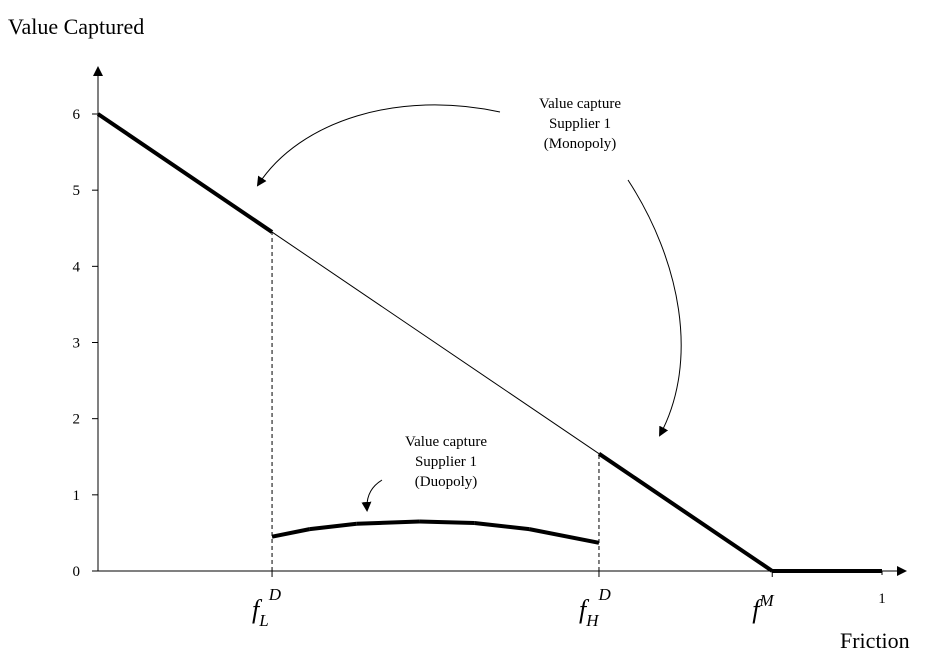 This screenshot has width=939, height=656. Describe the element at coordinates (595, 607) in the screenshot. I see `x-tick-label: fHD` at that location.